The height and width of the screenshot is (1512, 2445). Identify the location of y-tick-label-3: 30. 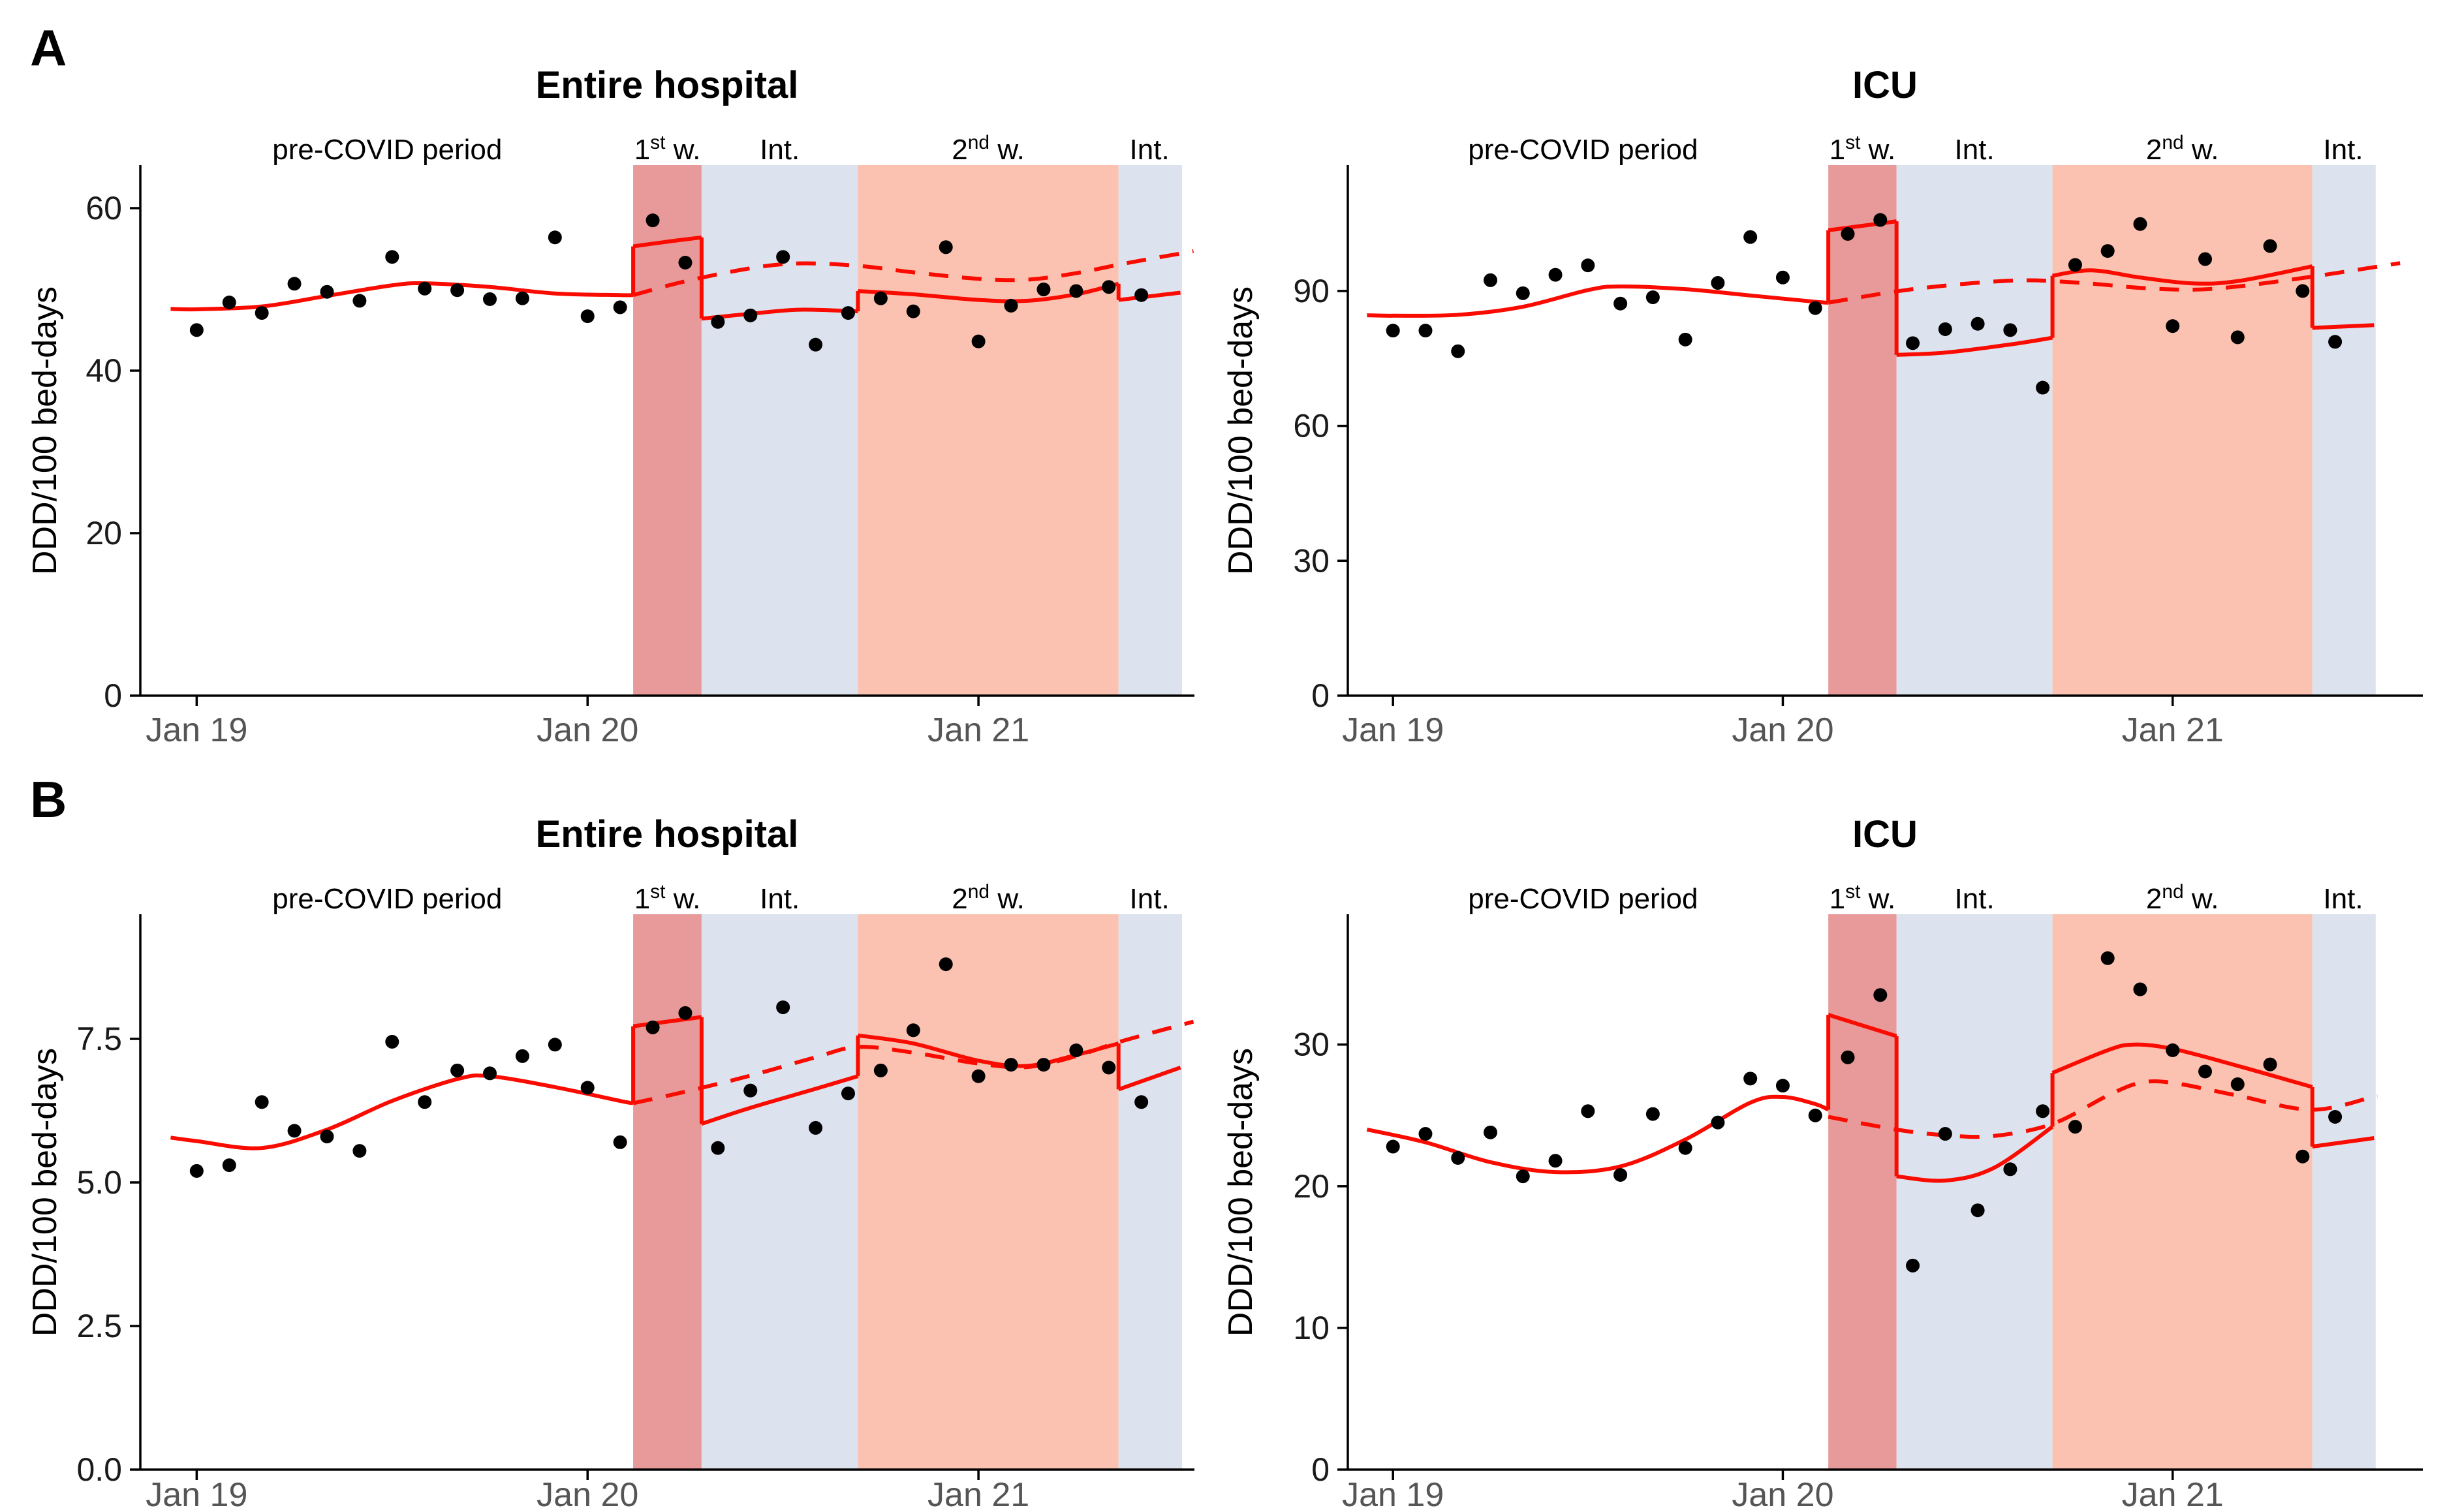
(1312, 1044).